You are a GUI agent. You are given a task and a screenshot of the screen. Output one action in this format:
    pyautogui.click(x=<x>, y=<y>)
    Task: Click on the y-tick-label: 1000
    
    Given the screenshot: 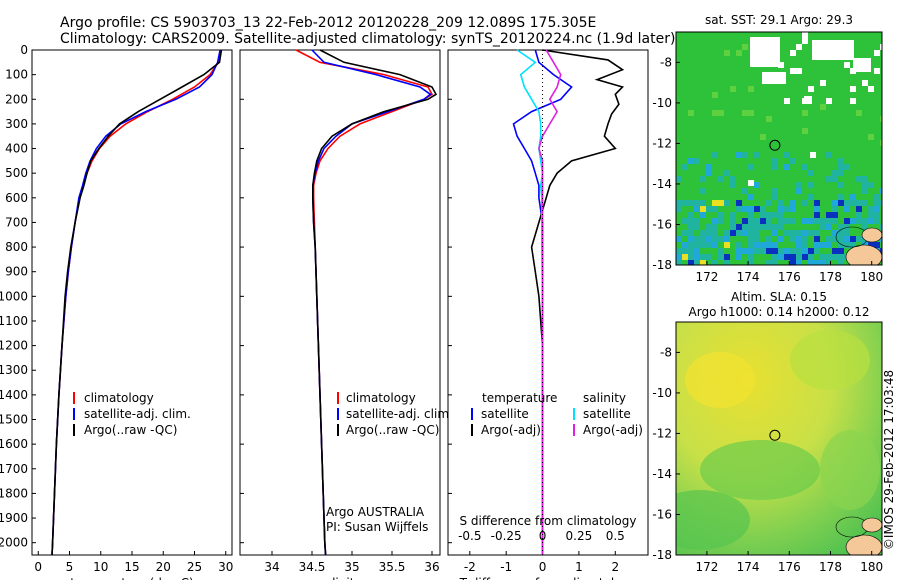 What is the action you would take?
    pyautogui.click(x=14, y=296)
    